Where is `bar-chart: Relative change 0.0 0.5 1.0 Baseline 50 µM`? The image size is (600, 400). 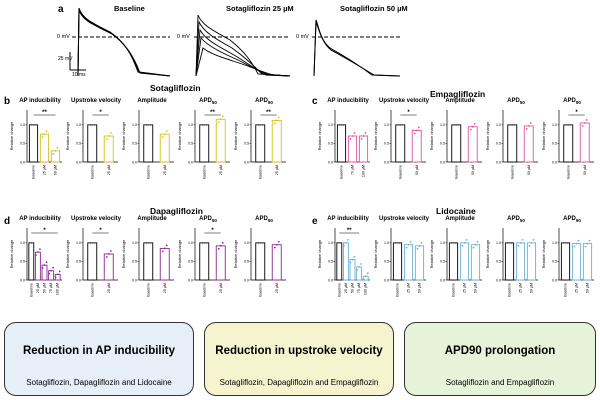 bar-chart: Relative change 0.0 0.5 1.0 Baseline 50 µM is located at coordinates (512, 144).